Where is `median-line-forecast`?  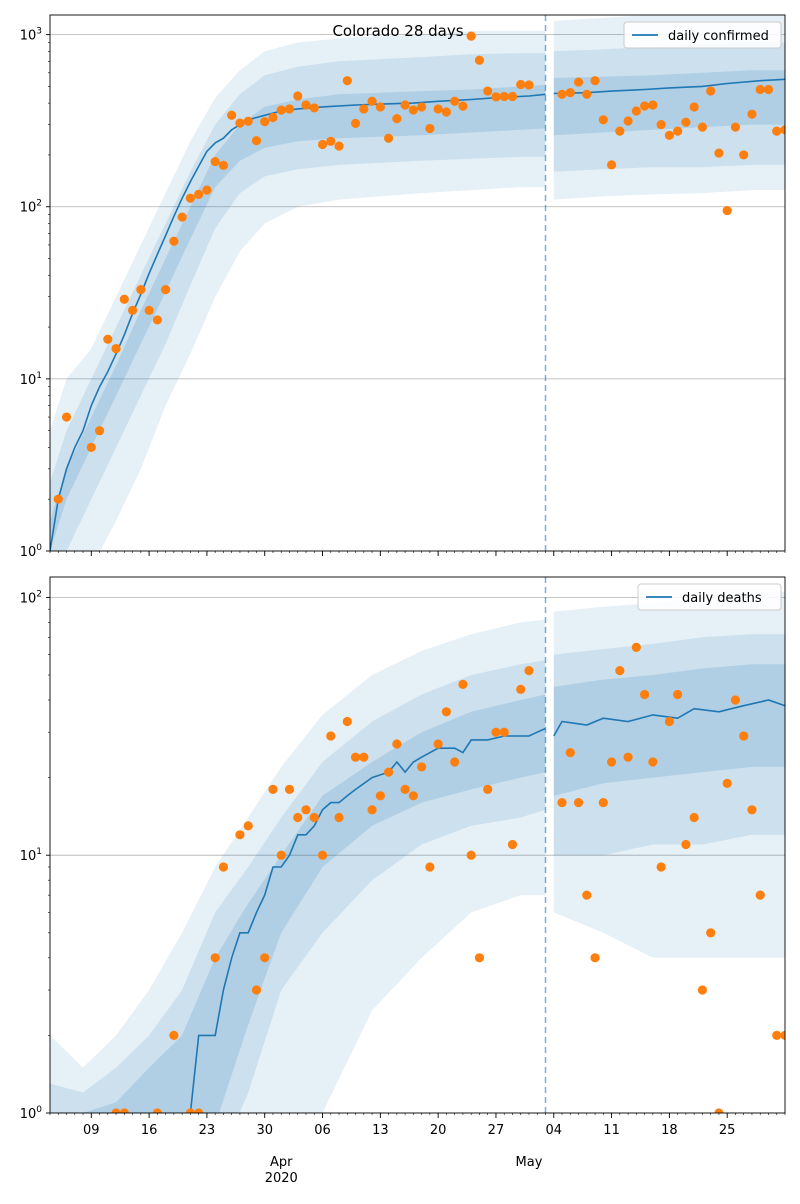 median-line-forecast is located at coordinates (669, 718).